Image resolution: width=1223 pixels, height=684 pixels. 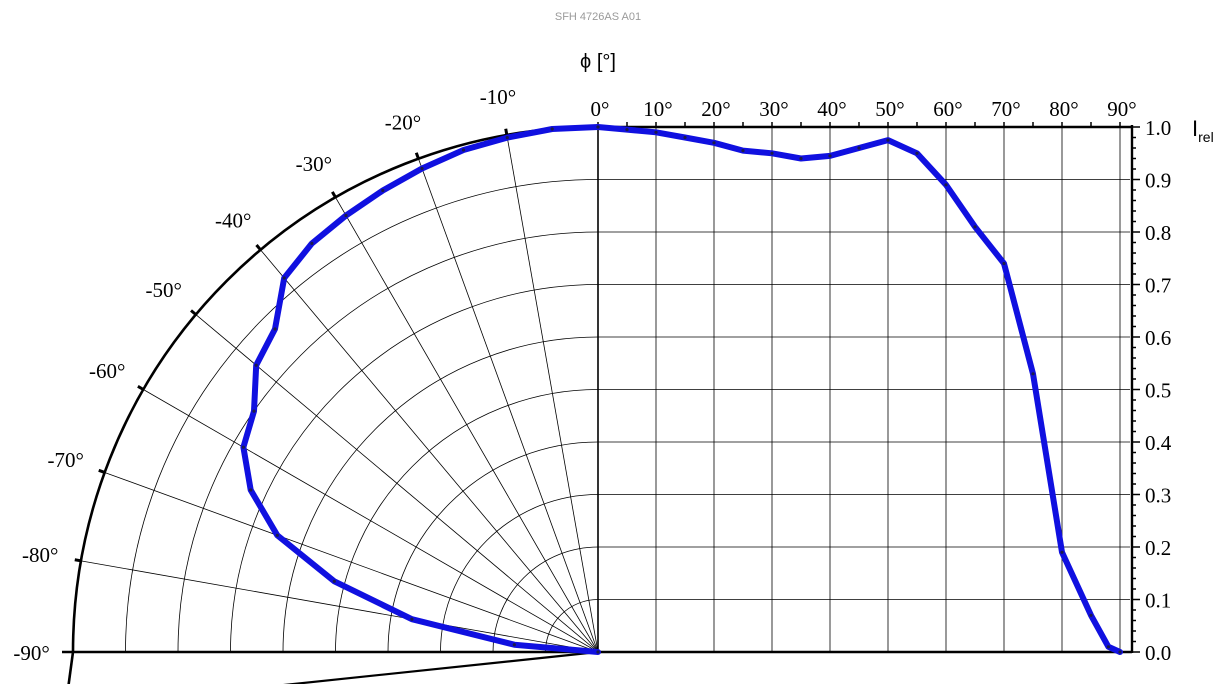 I want to click on y-tick-label: 1.0, so click(x=1158, y=128).